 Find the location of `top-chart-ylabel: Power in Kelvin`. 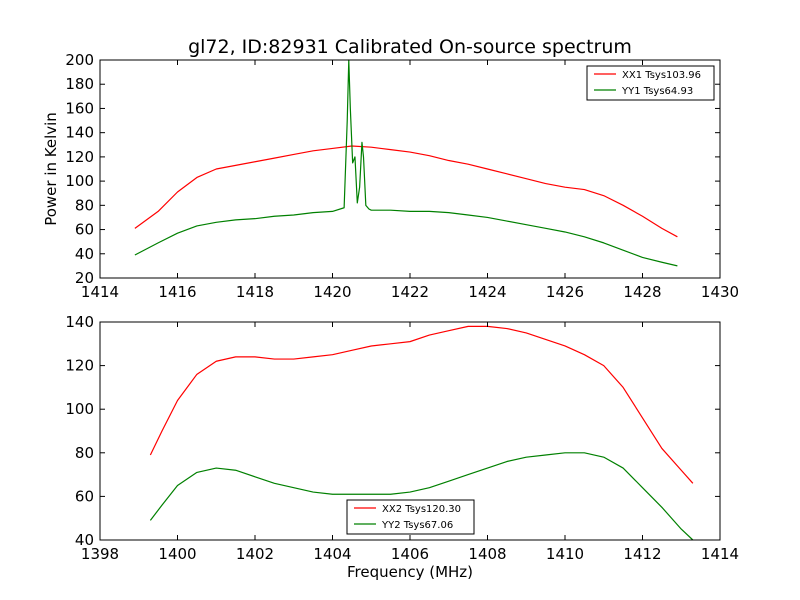

top-chart-ylabel: Power in Kelvin is located at coordinates (51, 169).